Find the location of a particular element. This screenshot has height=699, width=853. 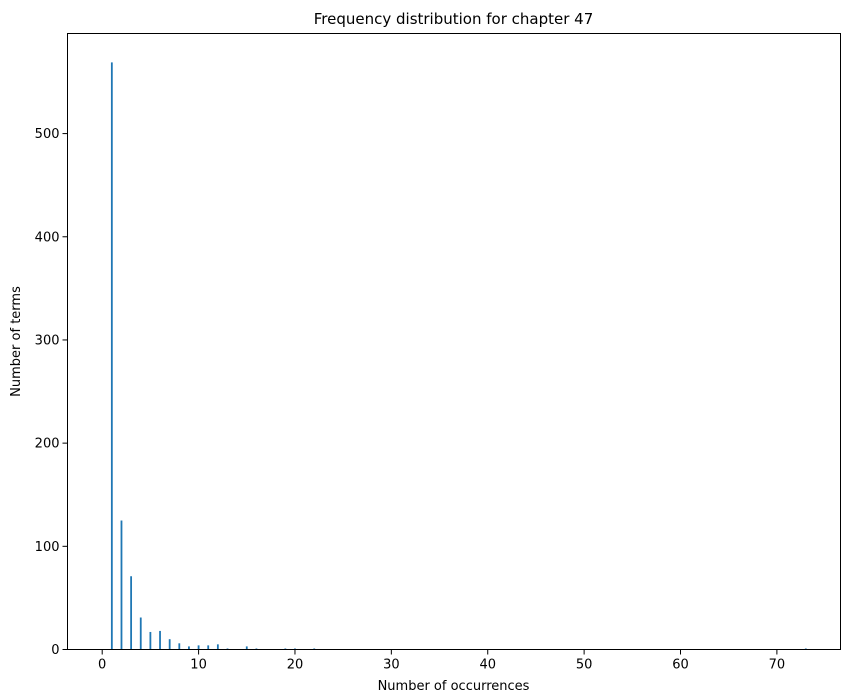

y-axis-label: Number of terms is located at coordinates (16, 341).